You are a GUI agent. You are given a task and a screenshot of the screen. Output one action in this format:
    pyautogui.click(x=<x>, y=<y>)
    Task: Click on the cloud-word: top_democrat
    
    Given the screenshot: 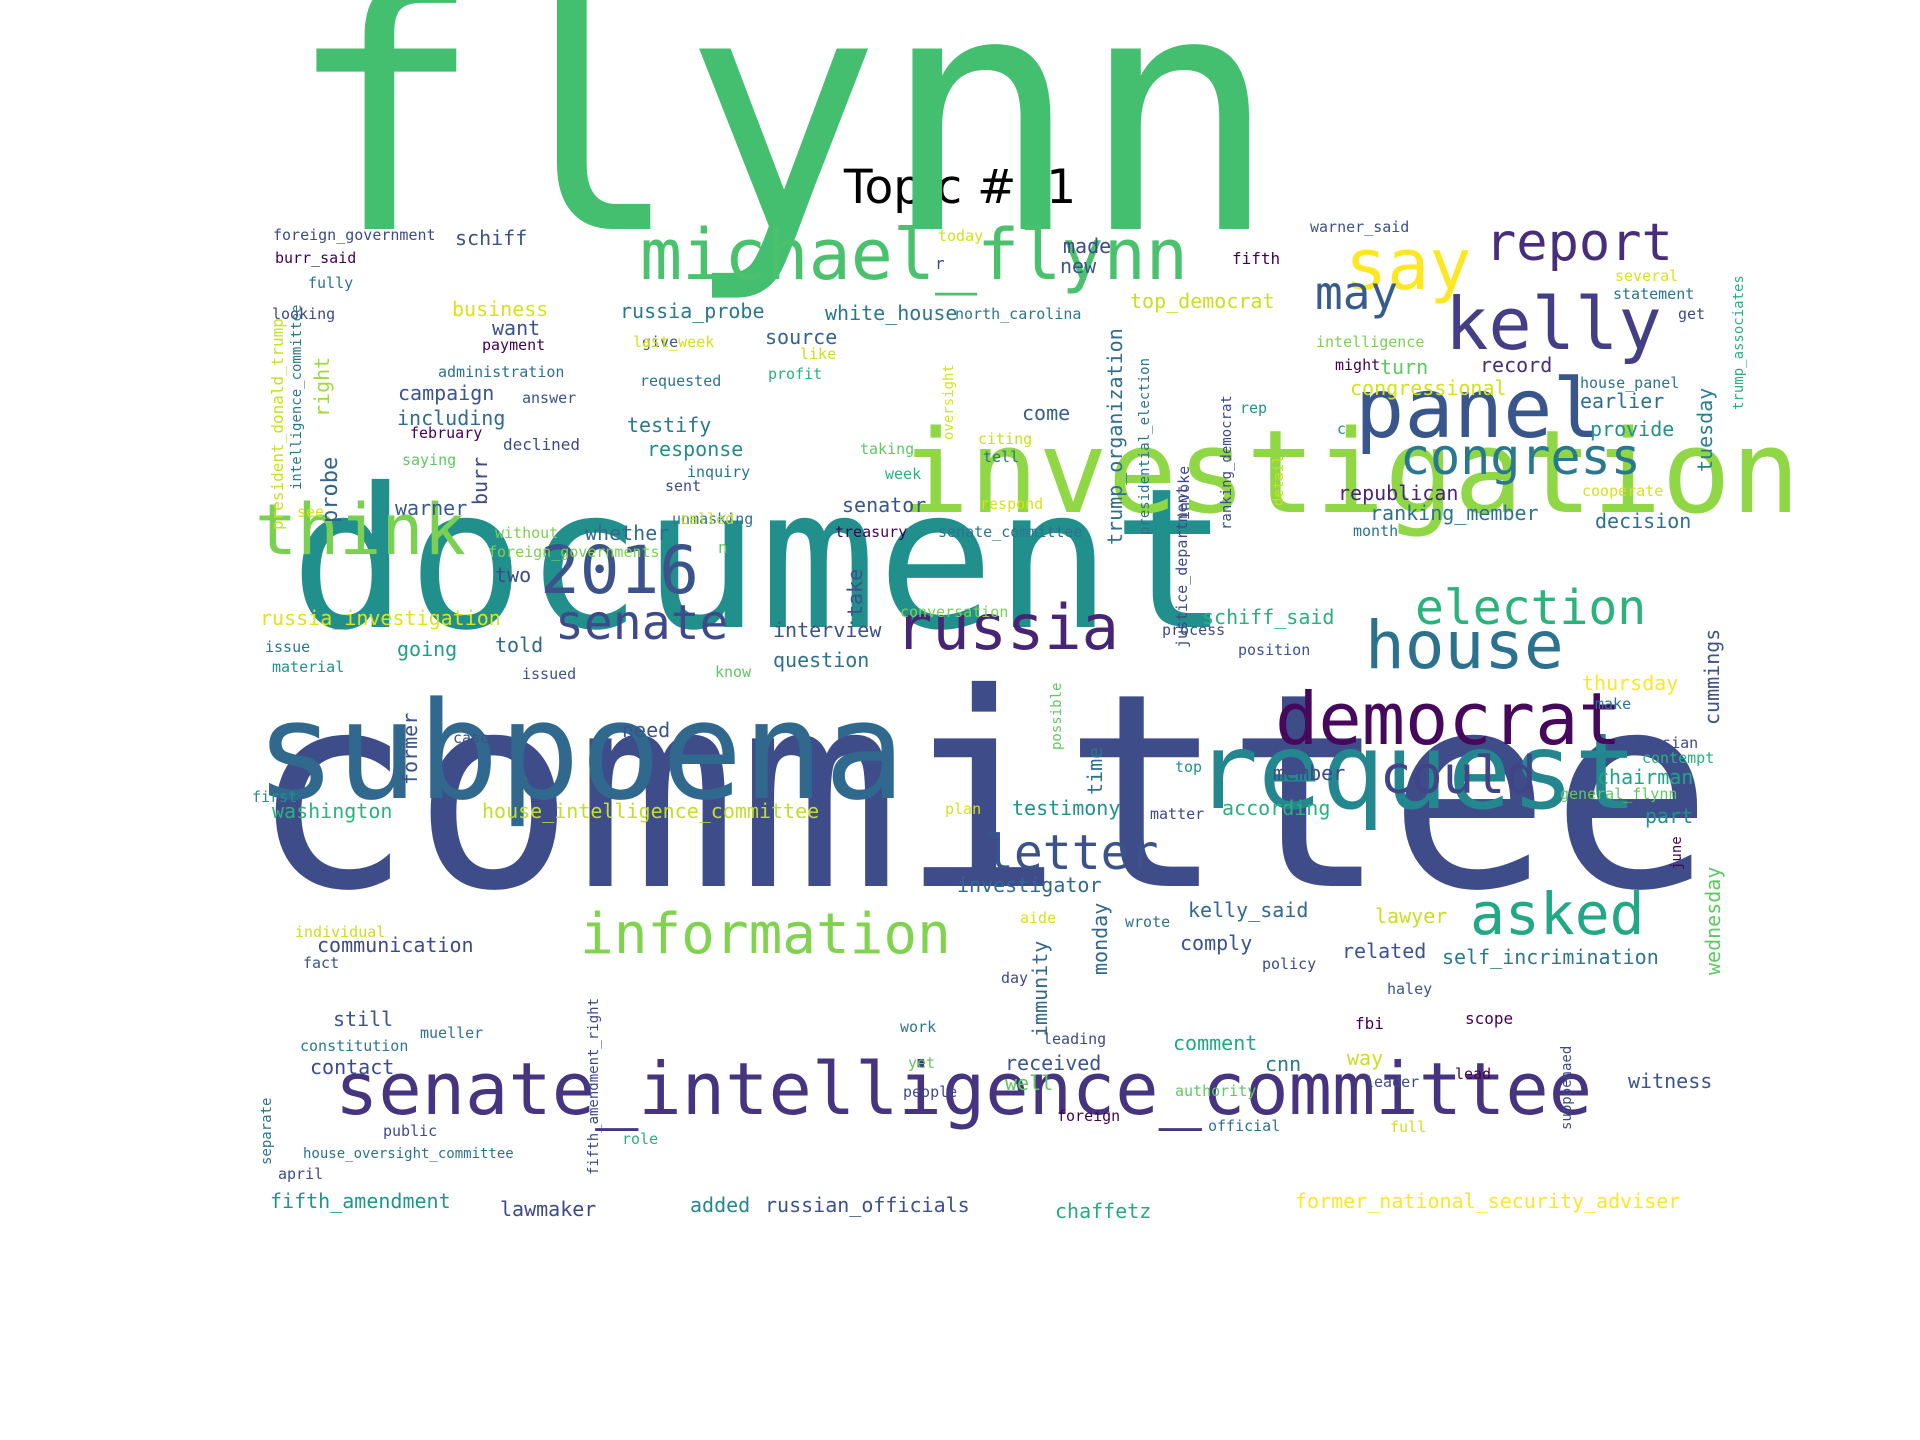 What is the action you would take?
    pyautogui.click(x=1202, y=300)
    